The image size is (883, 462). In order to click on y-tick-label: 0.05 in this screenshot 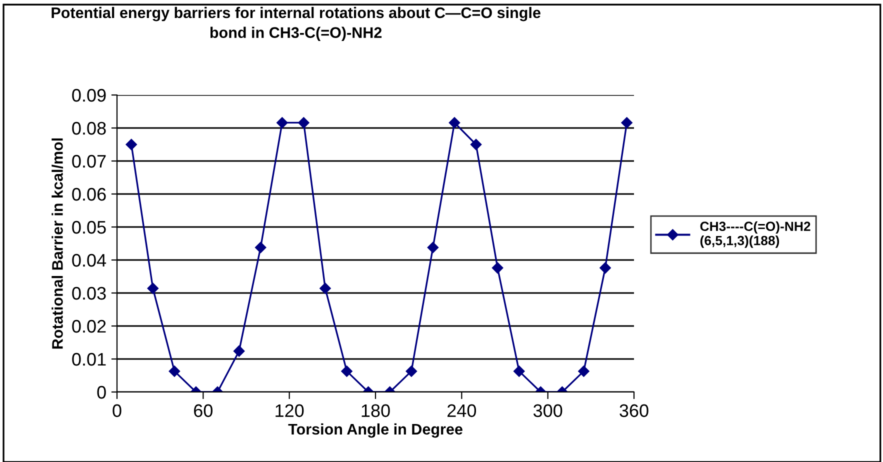, I will do `click(89, 227)`.